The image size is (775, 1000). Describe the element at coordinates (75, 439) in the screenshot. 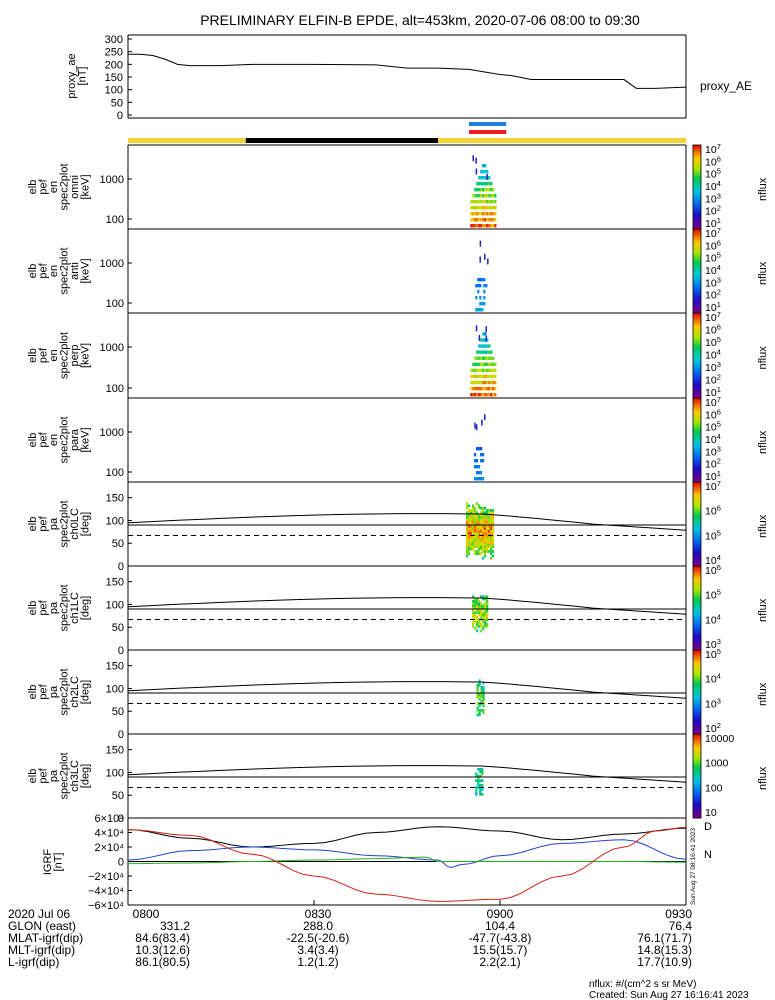

I see `y-axis-label-line: para` at that location.